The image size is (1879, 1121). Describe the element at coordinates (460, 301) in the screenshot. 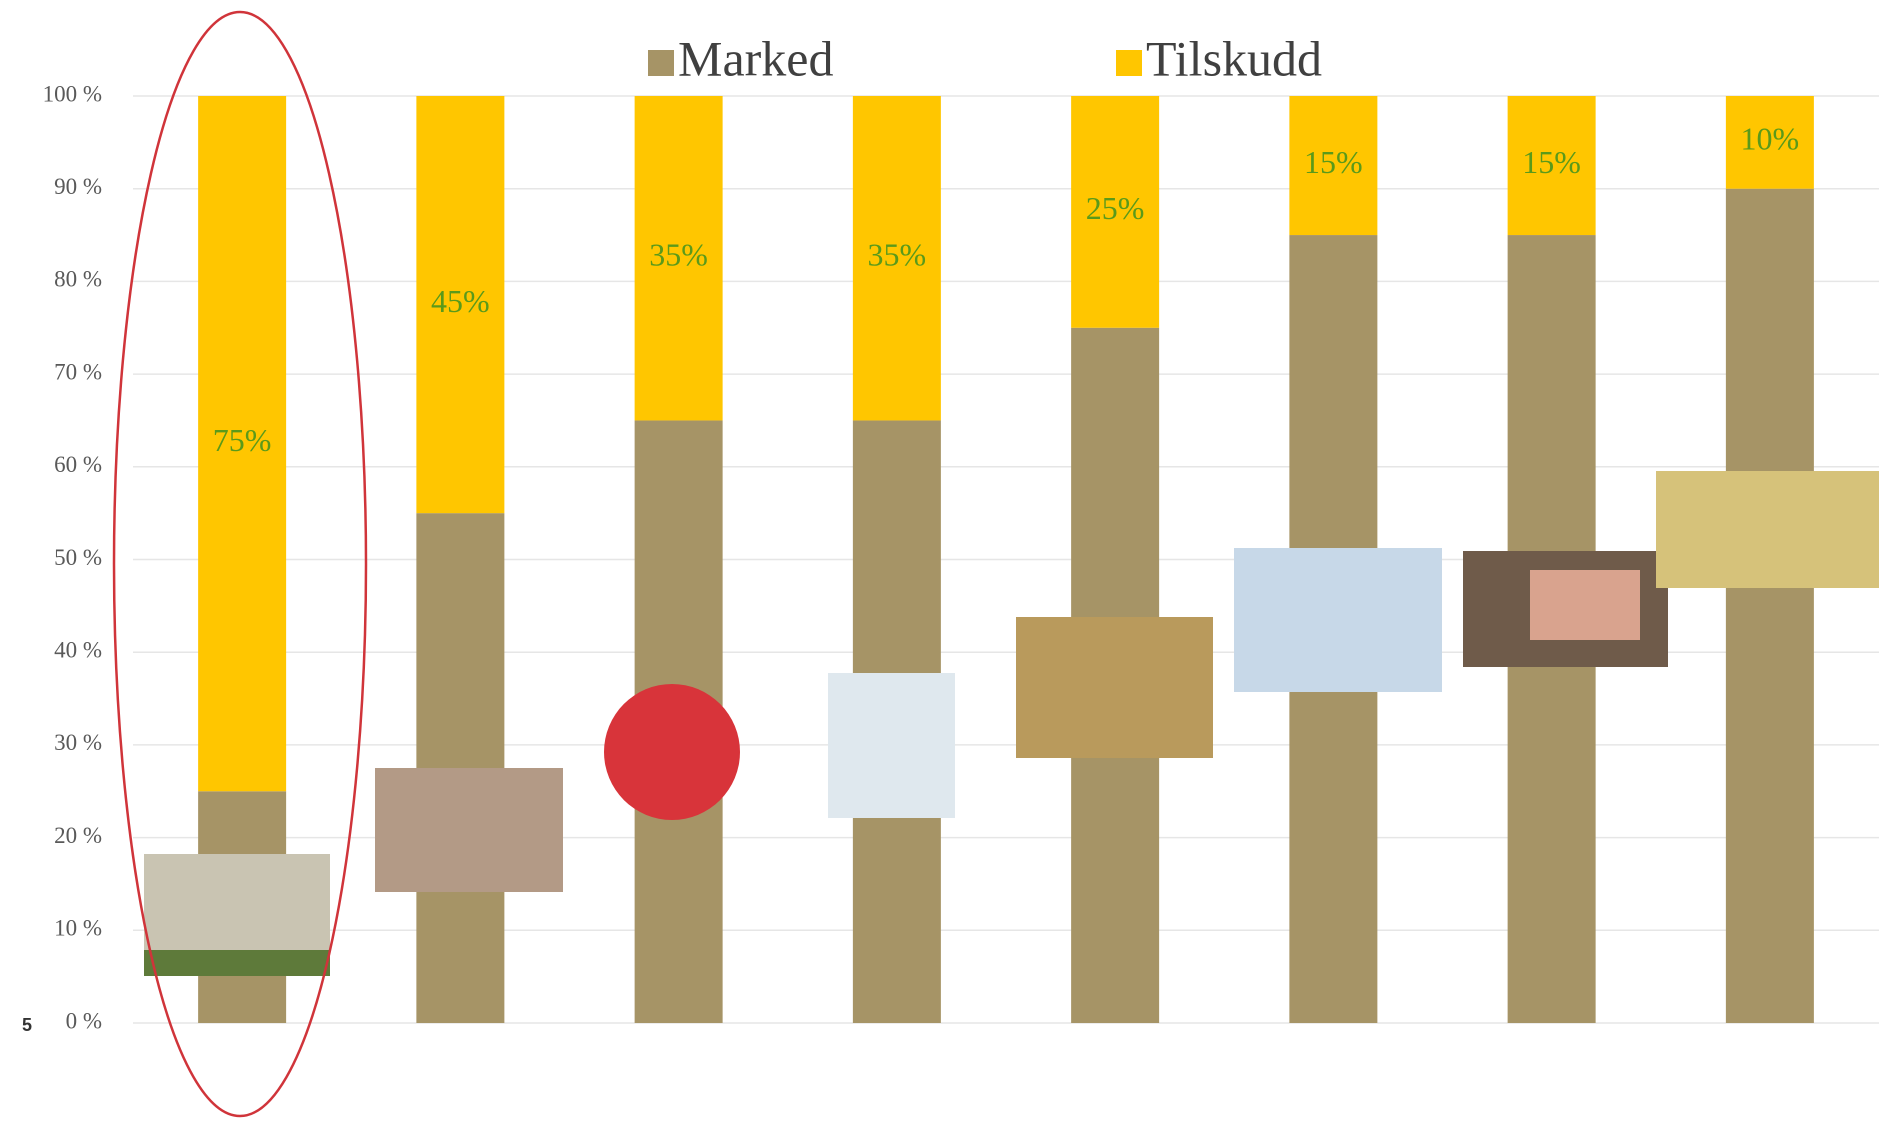

I see `value-label: 45%` at that location.